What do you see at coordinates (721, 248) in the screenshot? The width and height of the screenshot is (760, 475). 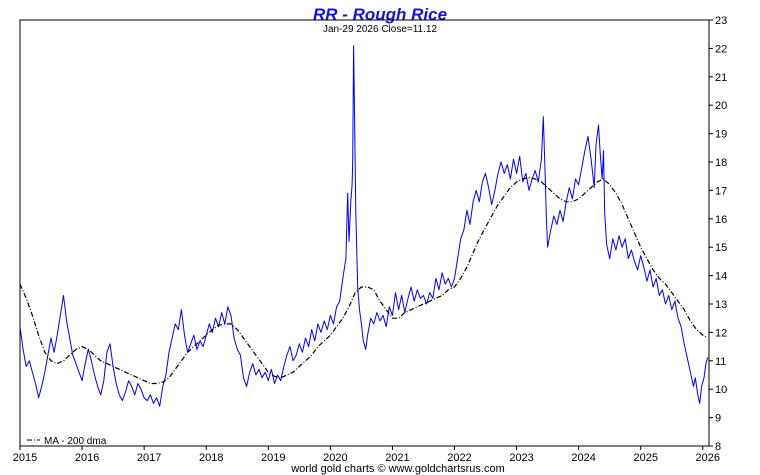 I see `y-tick-label: 15` at bounding box center [721, 248].